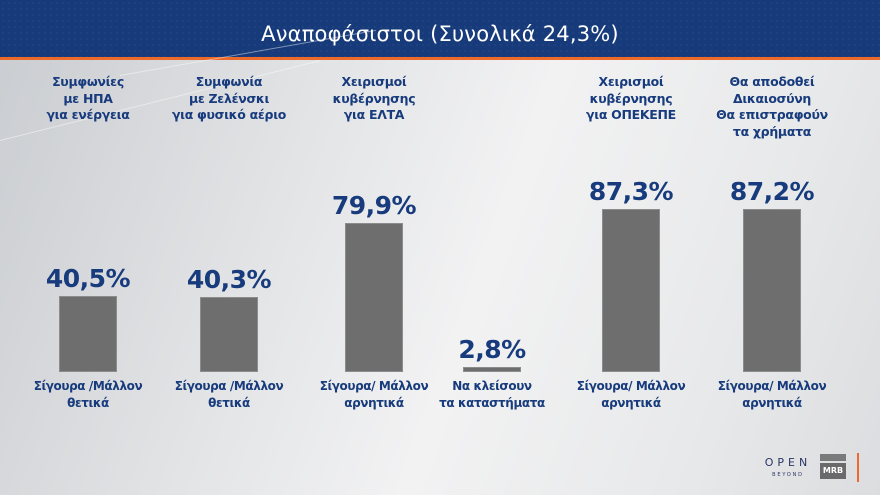  I want to click on category-title-line: για ενέργεια, so click(88, 114).